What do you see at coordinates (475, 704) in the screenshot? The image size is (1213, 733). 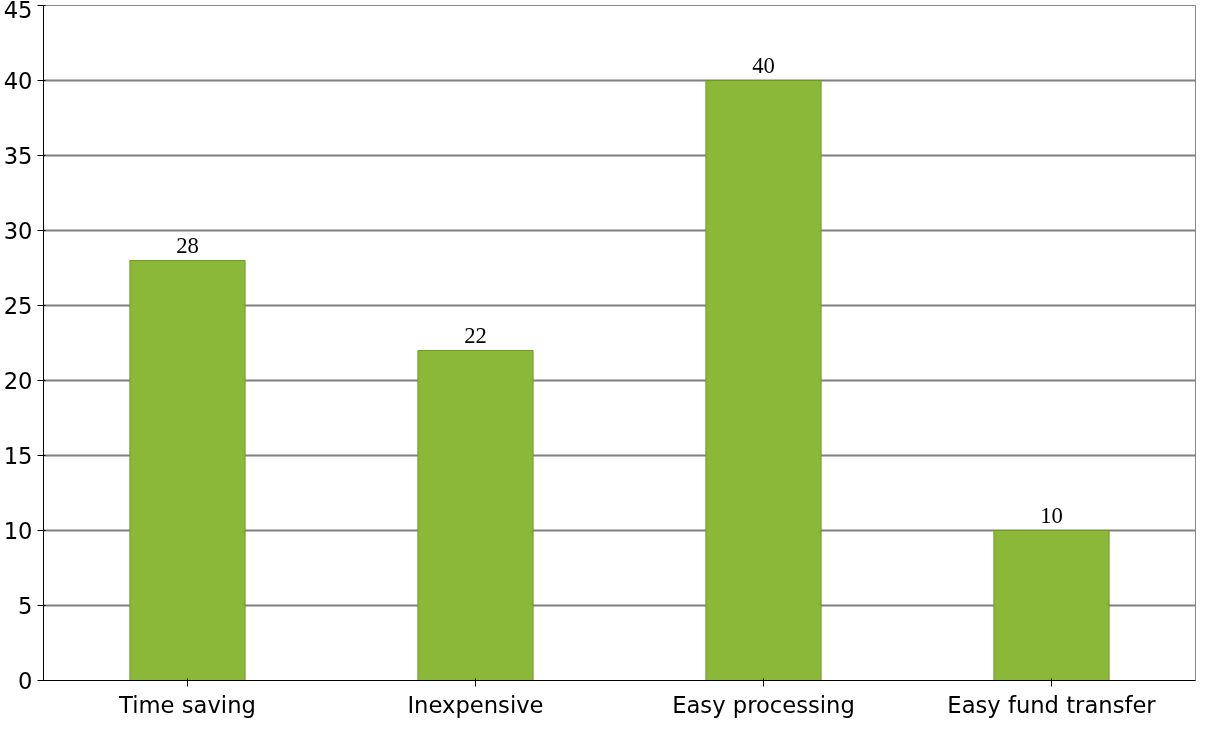 I see `x-tick-label: Inexpensive` at bounding box center [475, 704].